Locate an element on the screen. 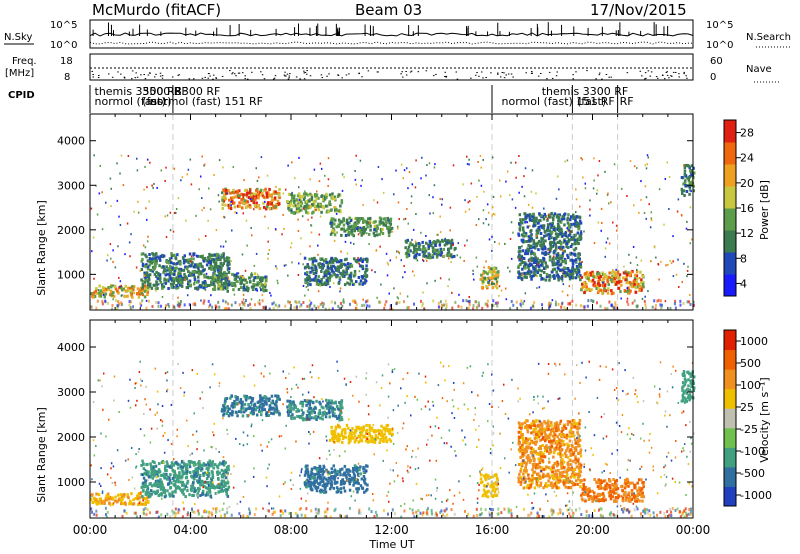 The width and height of the screenshot is (800, 554). cpid-entry: normol (fast) 151 RF is located at coordinates (558, 101).